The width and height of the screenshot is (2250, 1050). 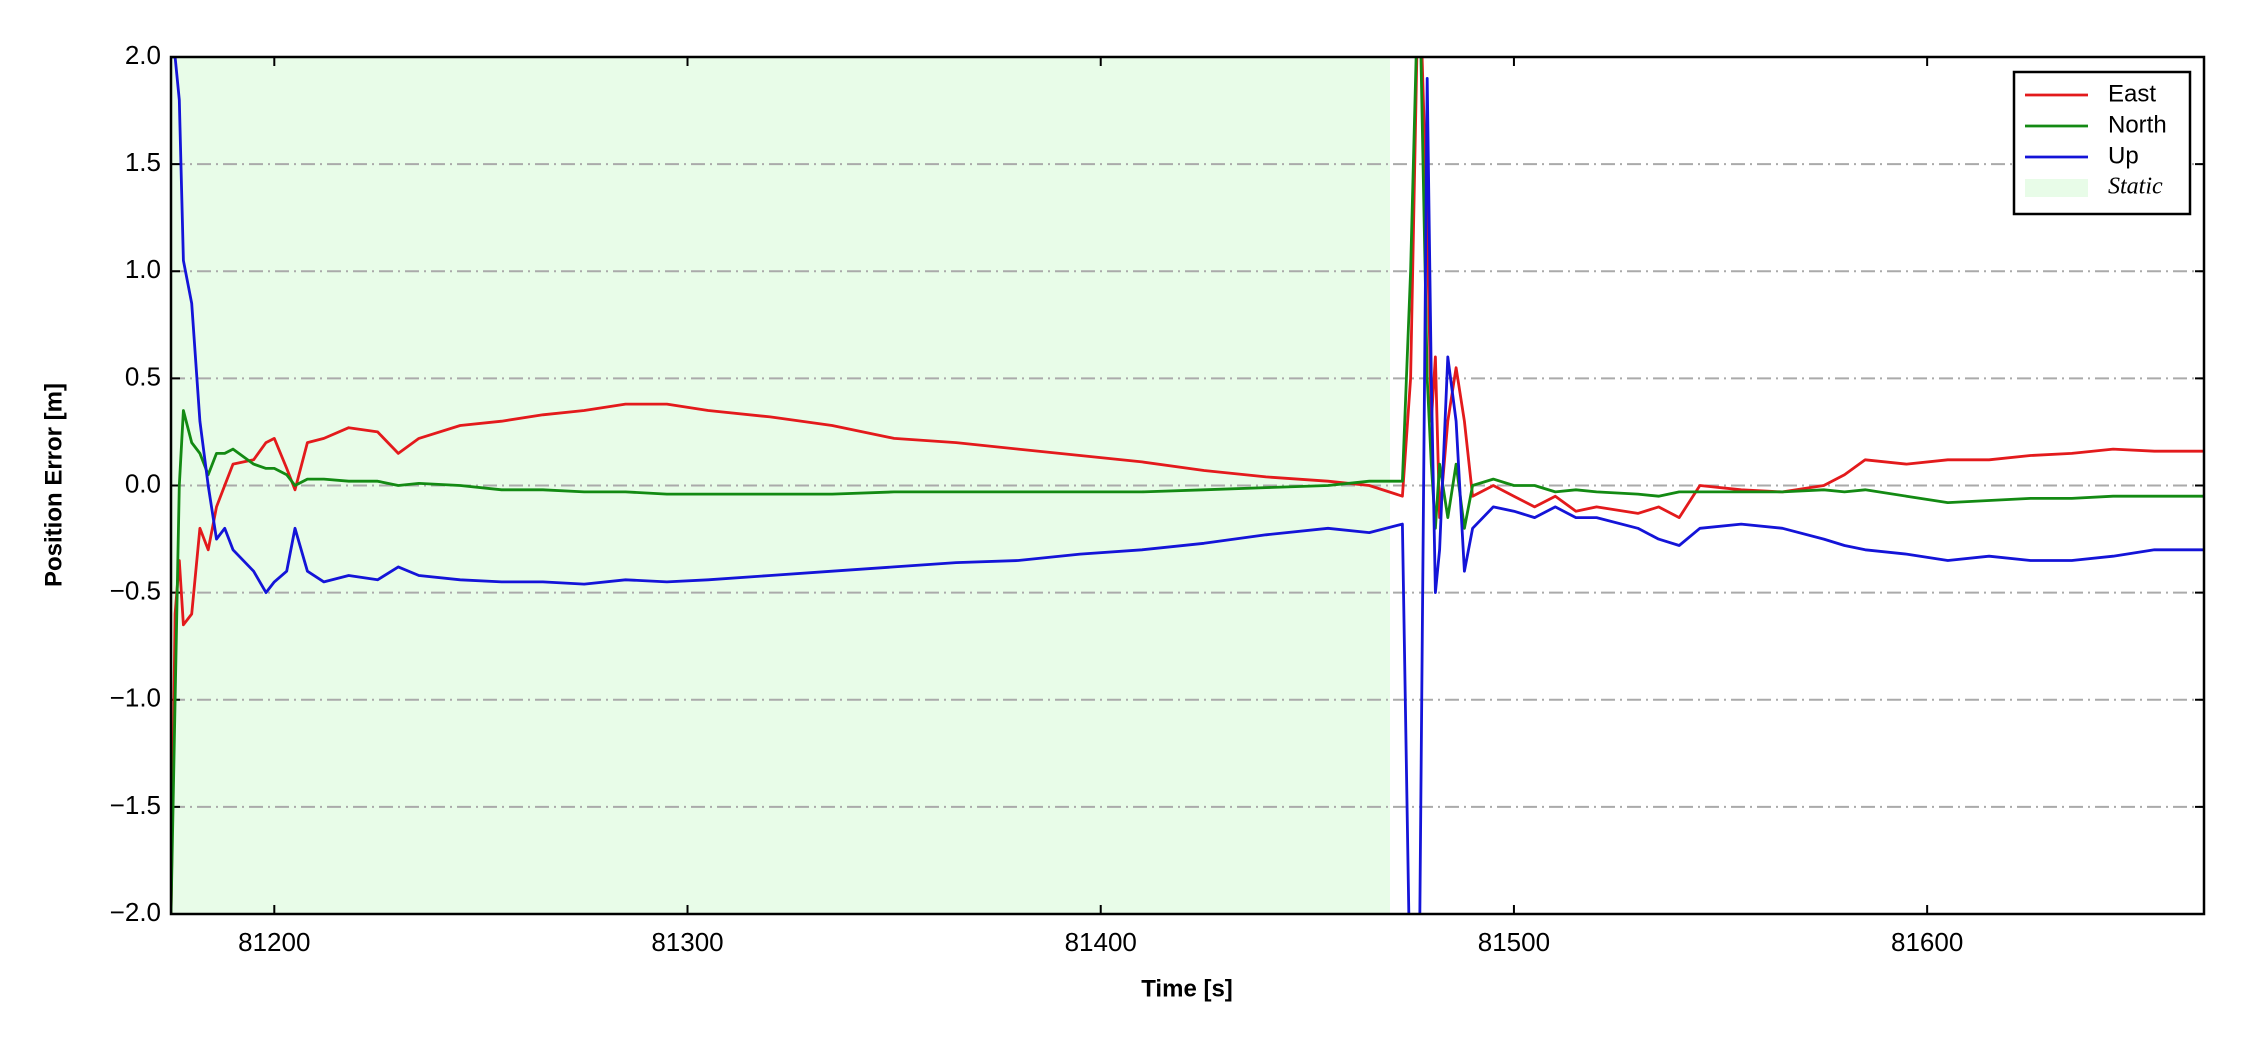 What do you see at coordinates (2123, 155) in the screenshot?
I see `legend-label: Up` at bounding box center [2123, 155].